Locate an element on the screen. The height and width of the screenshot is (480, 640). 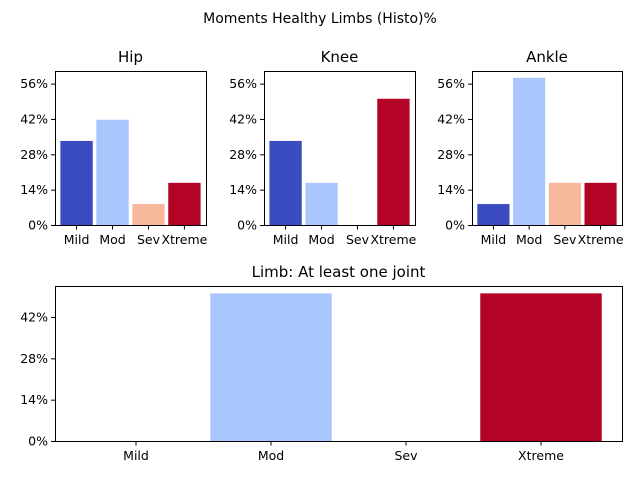
bar-limb-mod is located at coordinates (271, 367).